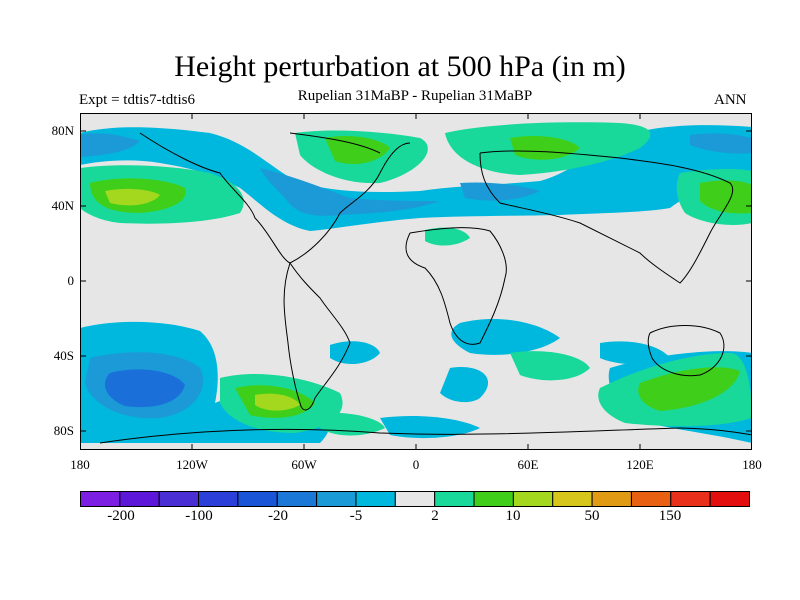 Image resolution: width=800 pixels, height=600 pixels. Describe the element at coordinates (730, 100) in the screenshot. I see `season-label: ANN` at that location.